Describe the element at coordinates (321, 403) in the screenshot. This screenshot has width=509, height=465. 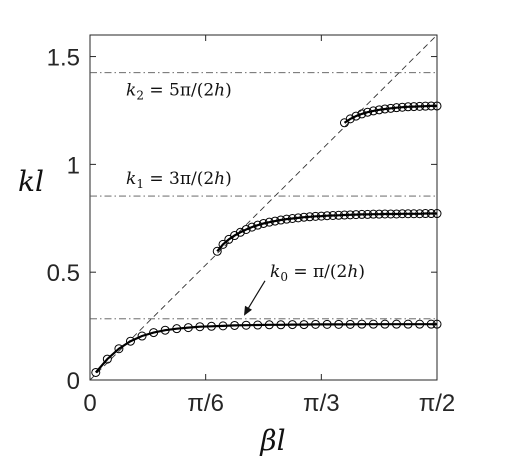
I see `x-tick-label: π/3` at that location.